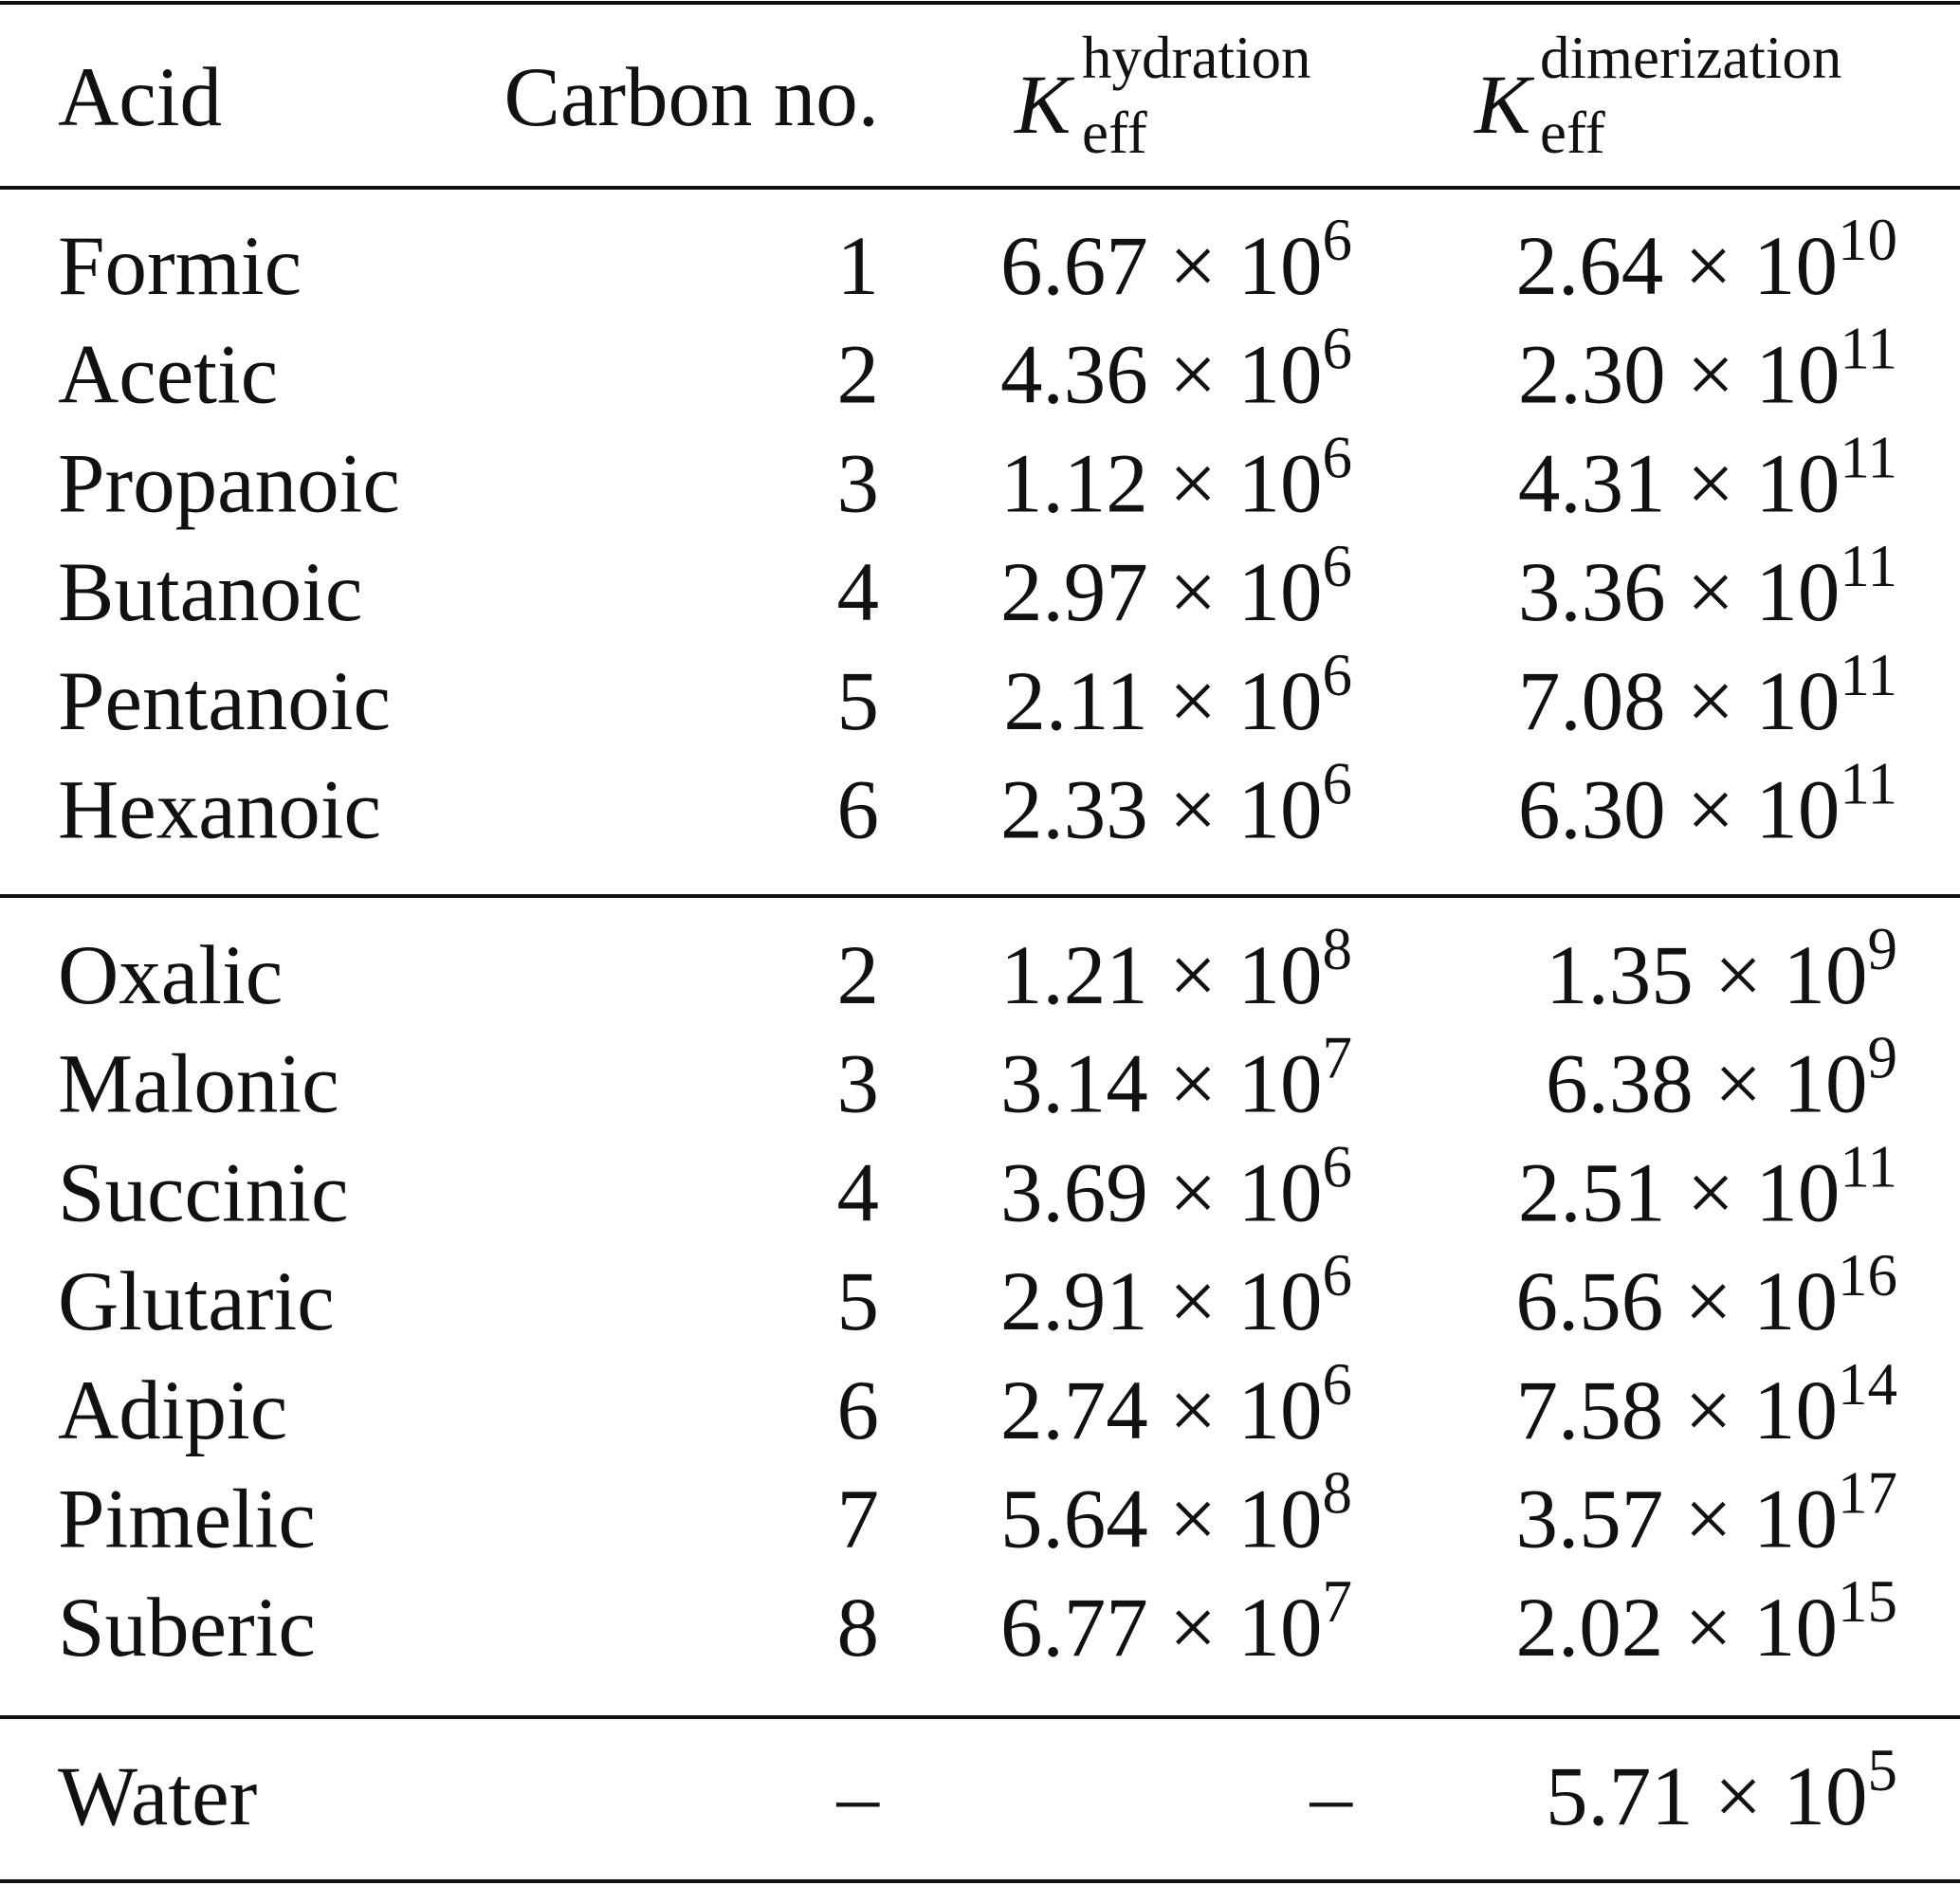  What do you see at coordinates (170, 975) in the screenshot?
I see `acid-name: Oxalic` at bounding box center [170, 975].